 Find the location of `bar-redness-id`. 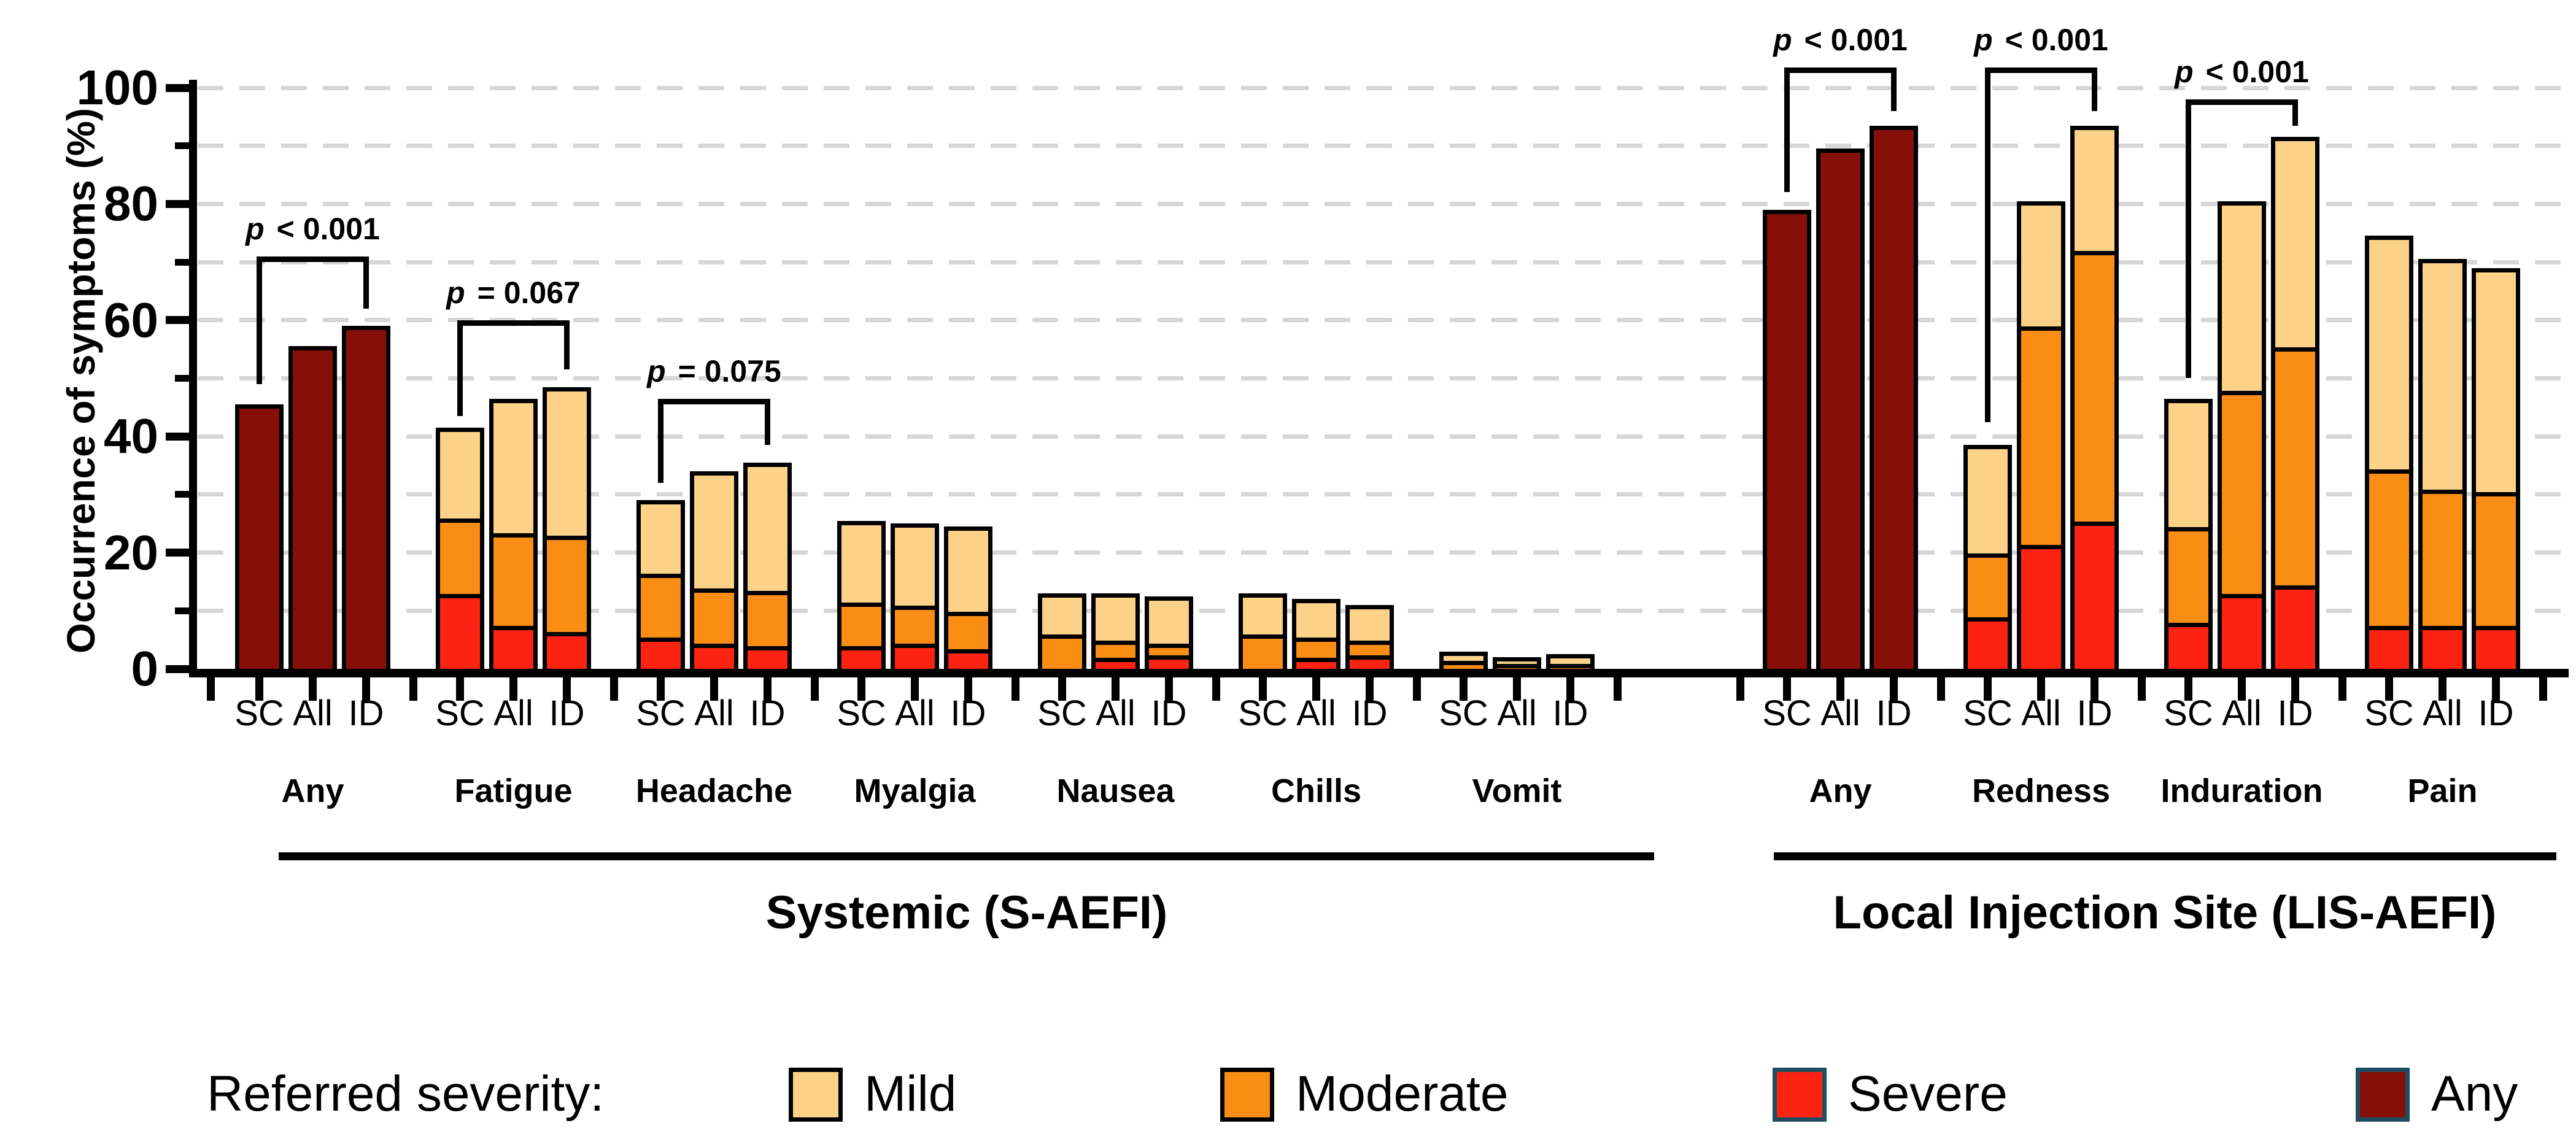

bar-redness-id is located at coordinates (2094, 399).